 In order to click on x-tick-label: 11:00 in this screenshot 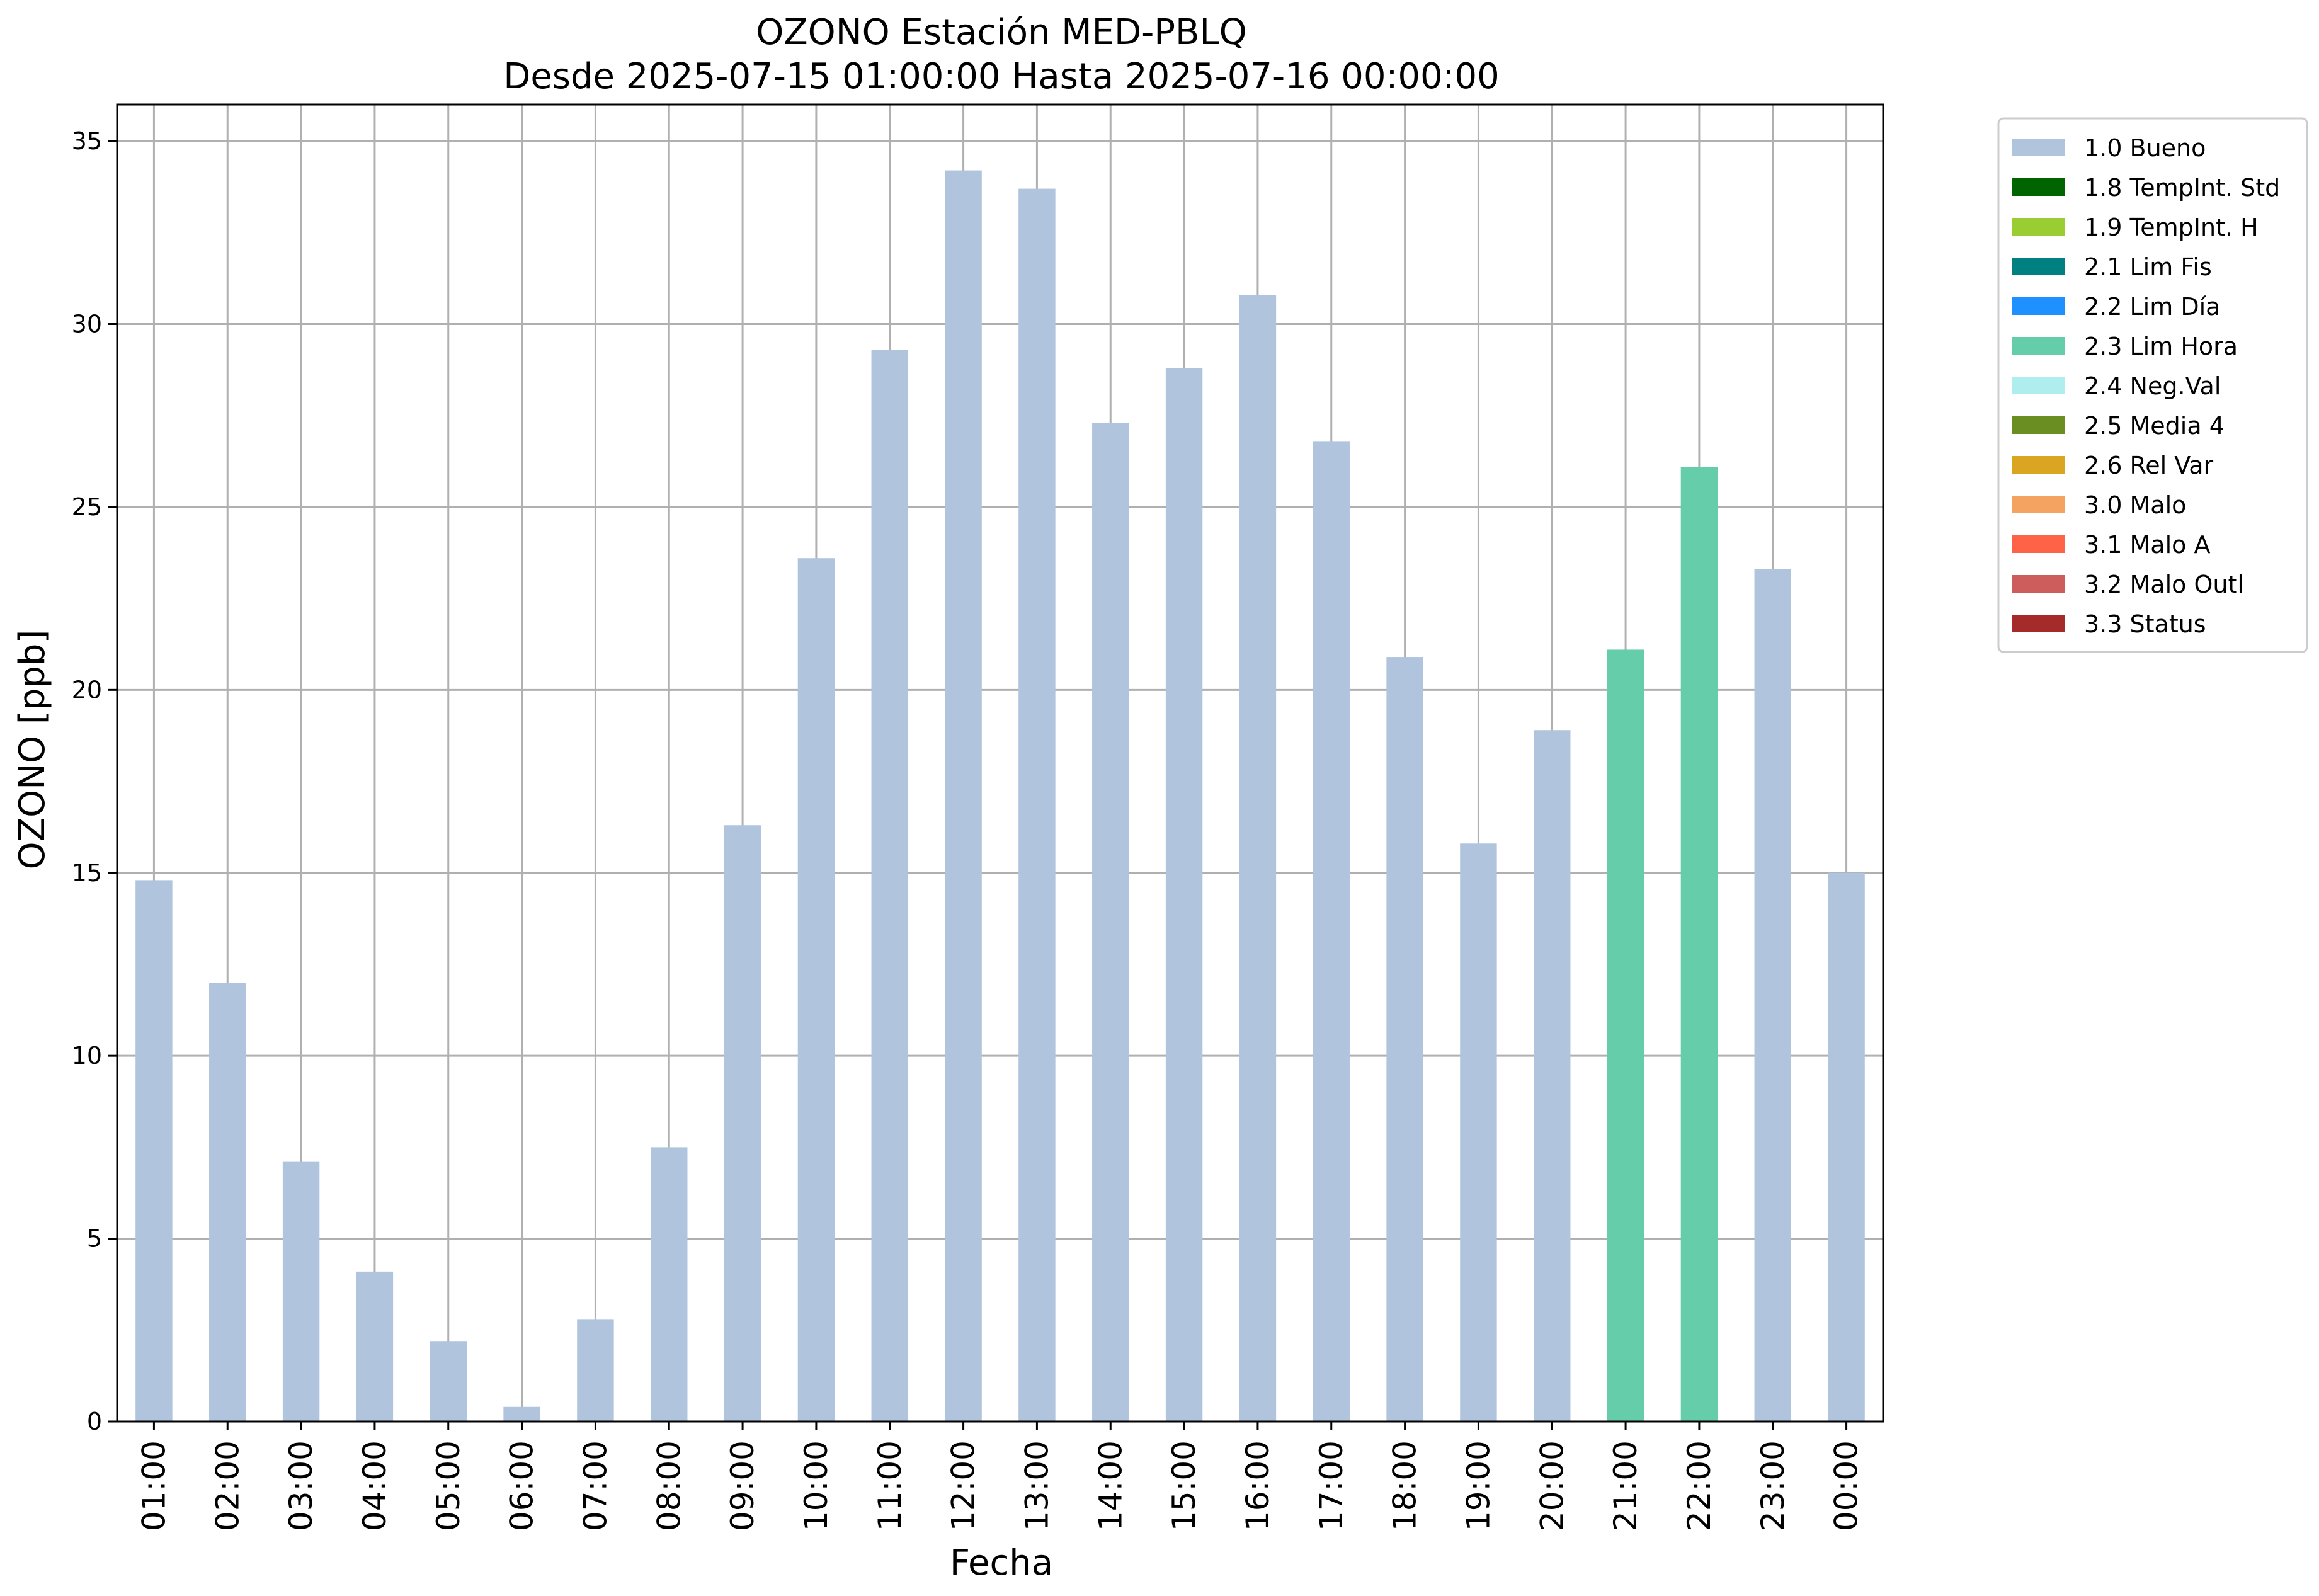, I will do `click(890, 1485)`.